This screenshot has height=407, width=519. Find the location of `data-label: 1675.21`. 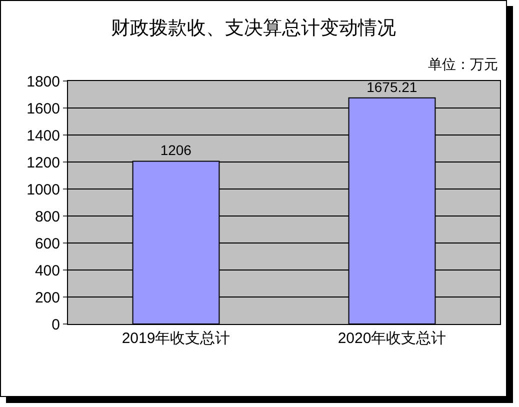

data-label: 1675.21 is located at coordinates (392, 86).